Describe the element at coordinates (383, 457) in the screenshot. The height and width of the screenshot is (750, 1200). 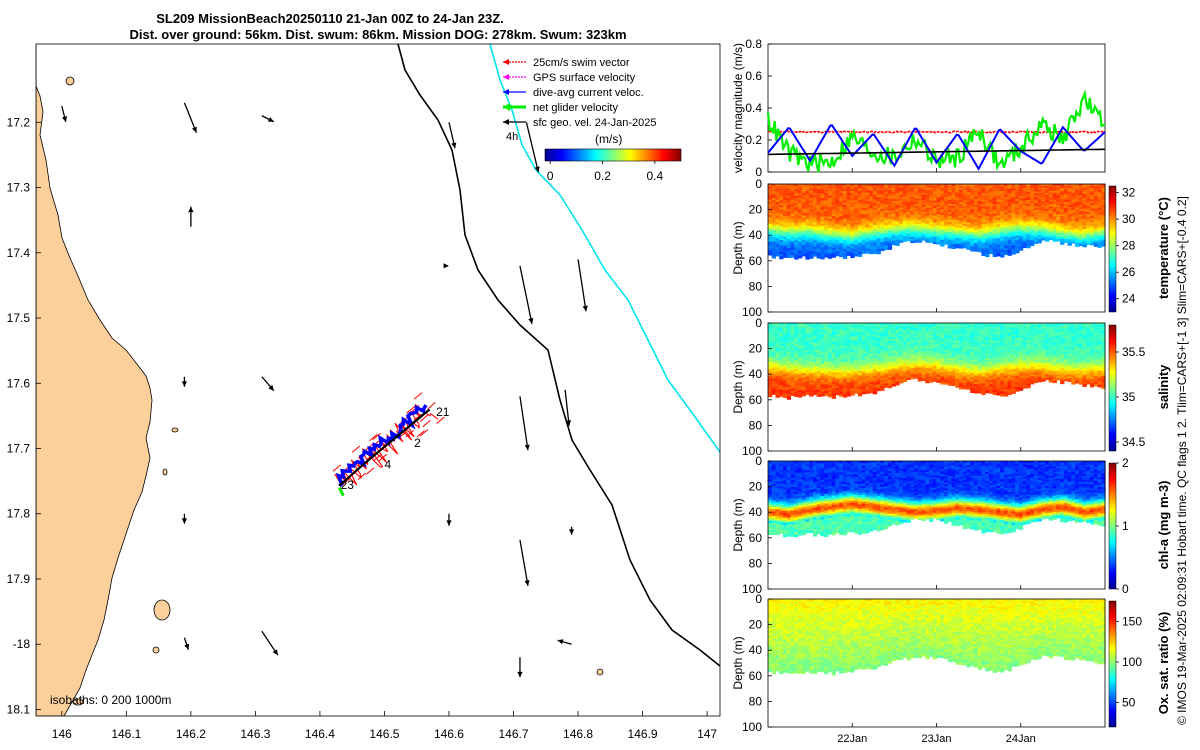
I see `swim-vector-tick` at that location.